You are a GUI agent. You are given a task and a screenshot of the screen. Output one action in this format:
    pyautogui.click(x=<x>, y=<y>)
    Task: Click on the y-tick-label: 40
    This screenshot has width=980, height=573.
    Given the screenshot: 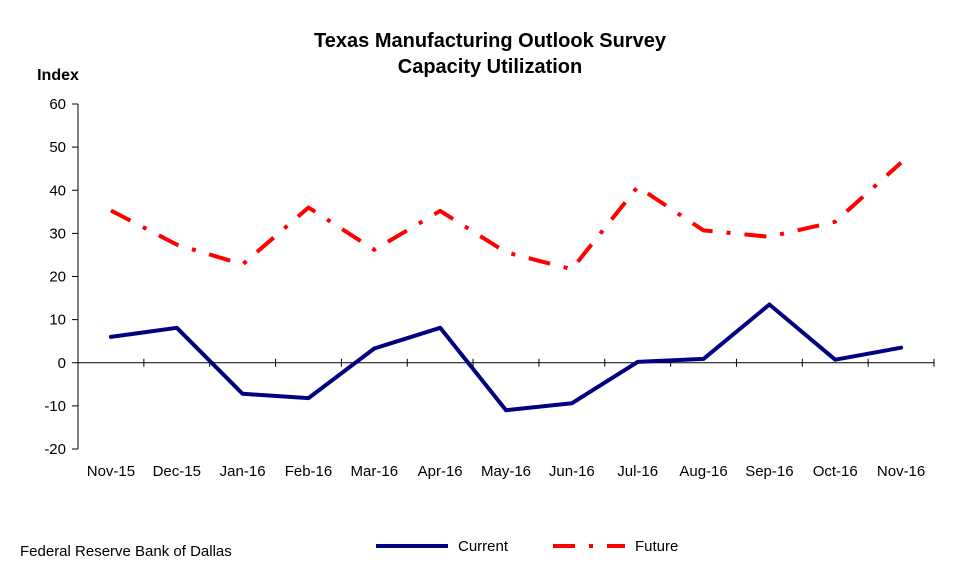 What is the action you would take?
    pyautogui.click(x=57, y=190)
    